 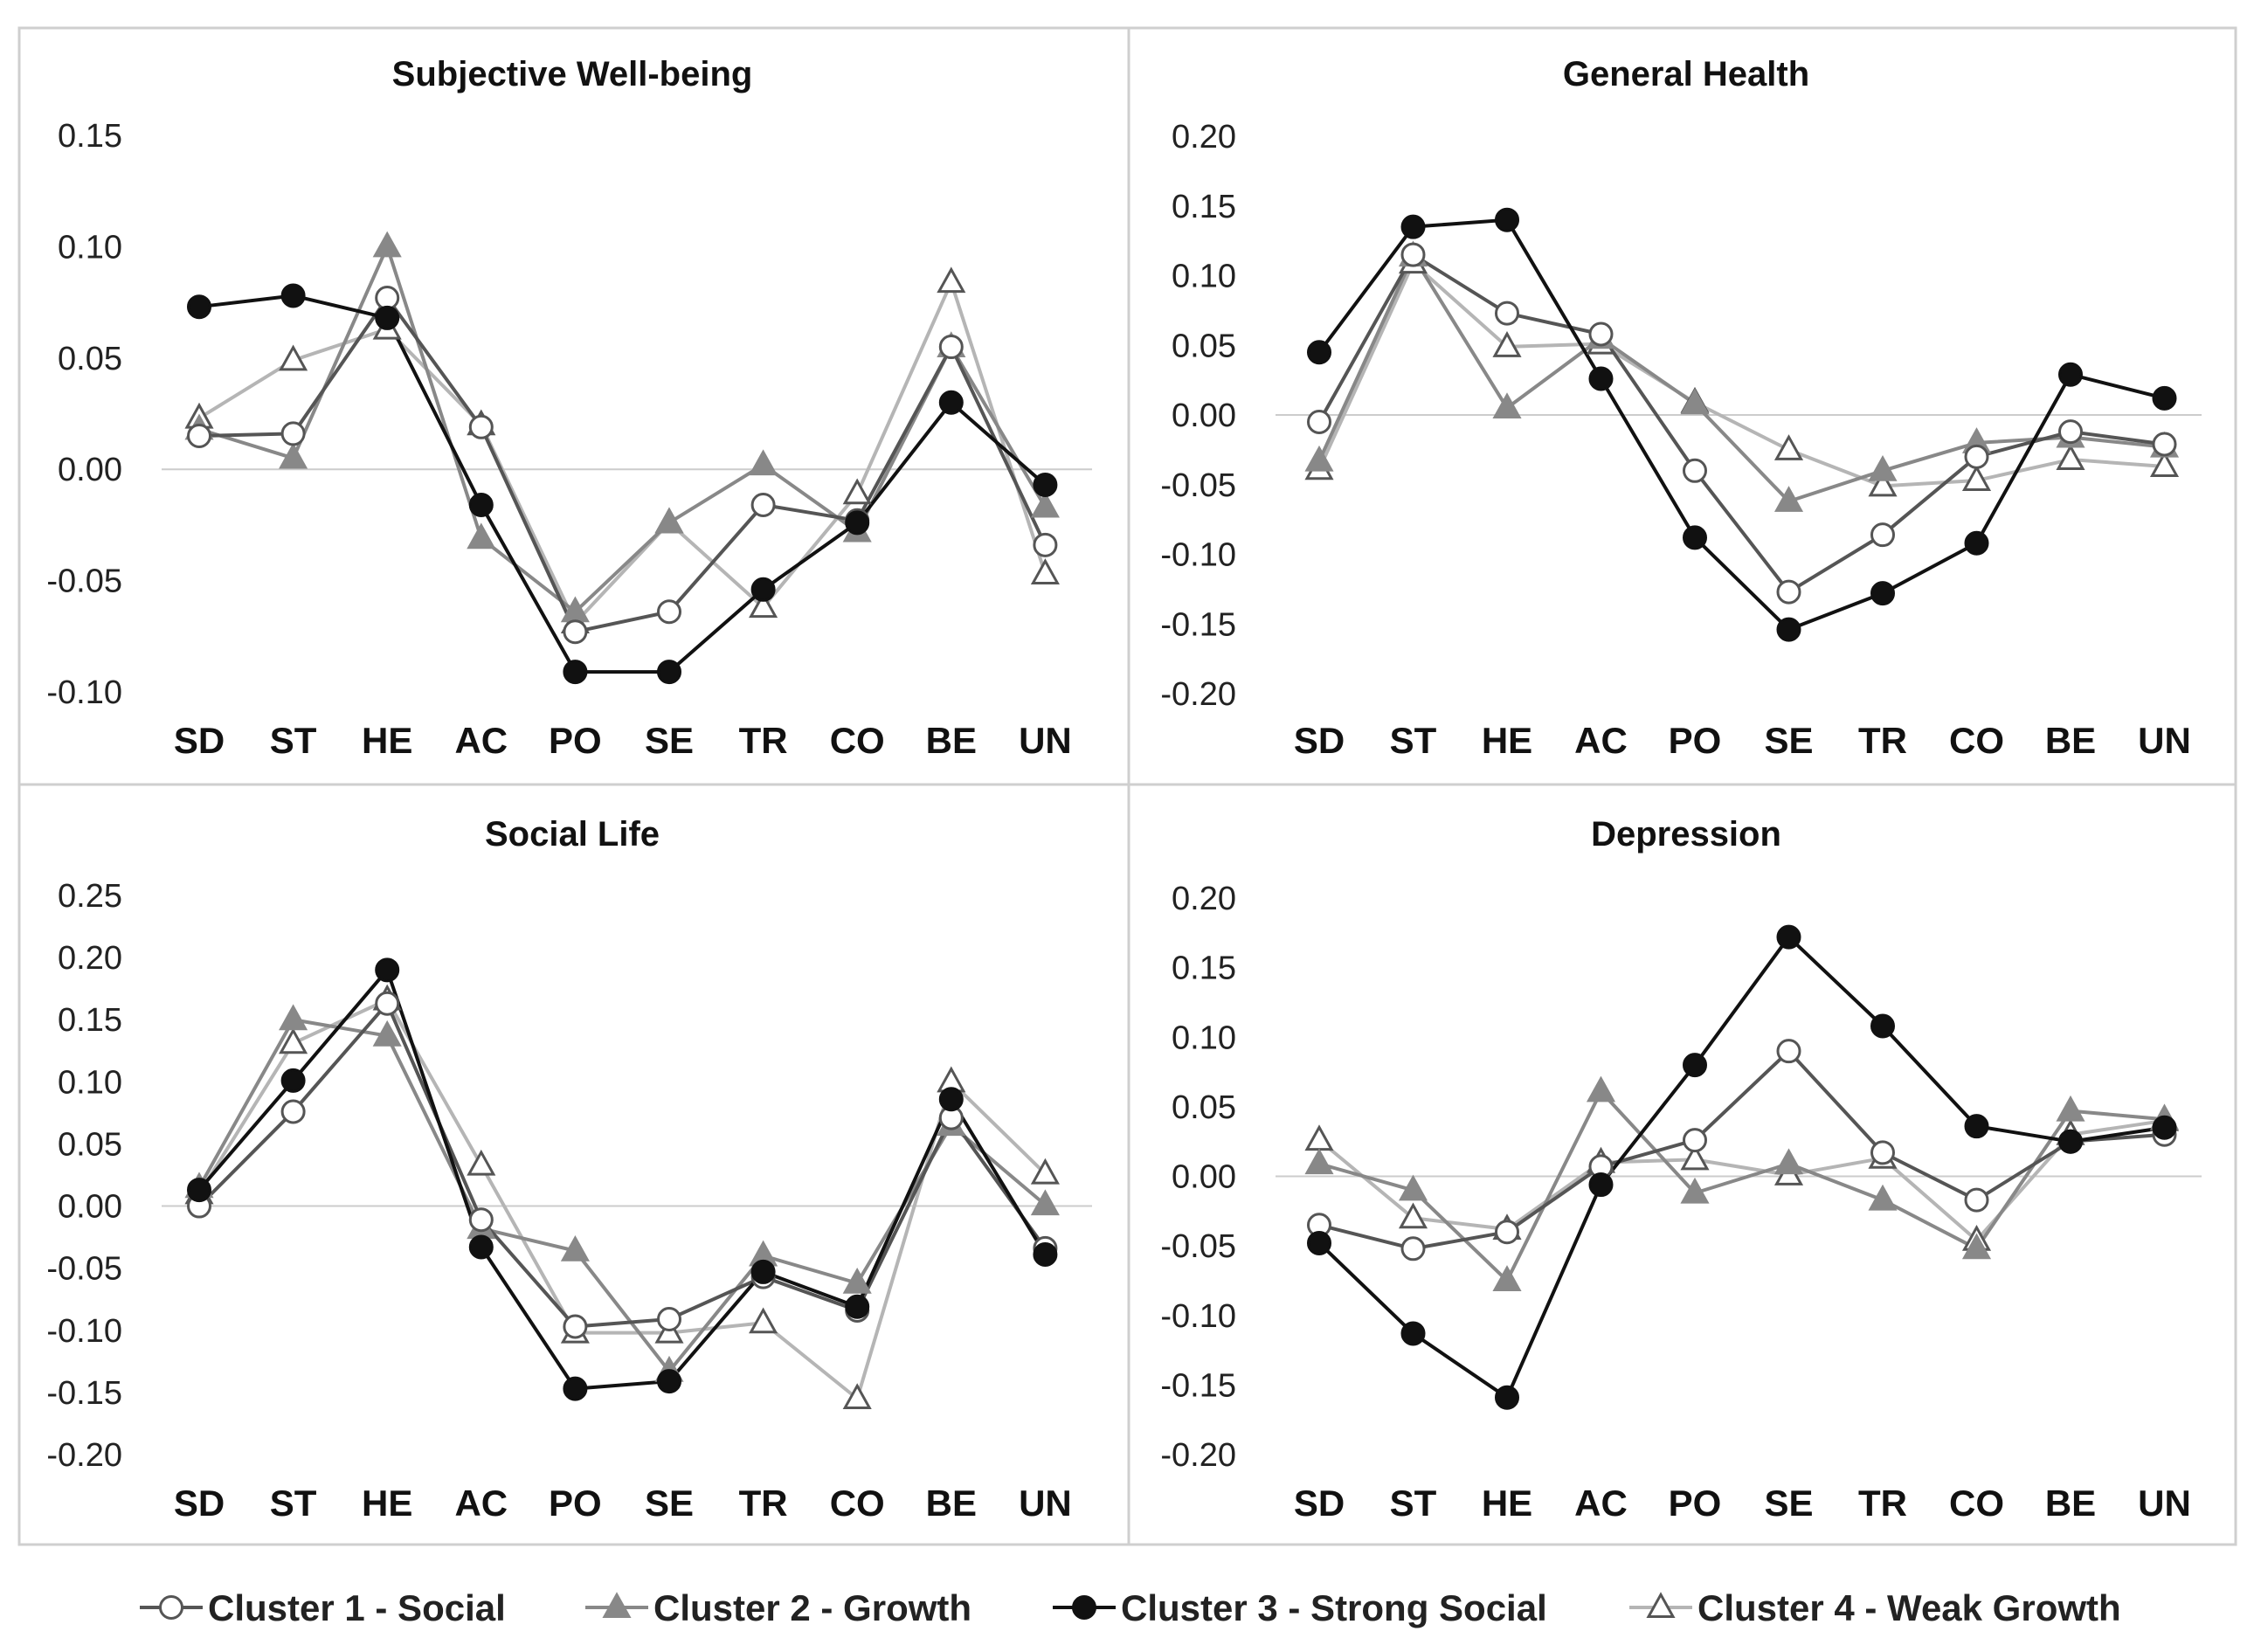 What do you see at coordinates (1686, 74) in the screenshot?
I see `chart-title: General Health` at bounding box center [1686, 74].